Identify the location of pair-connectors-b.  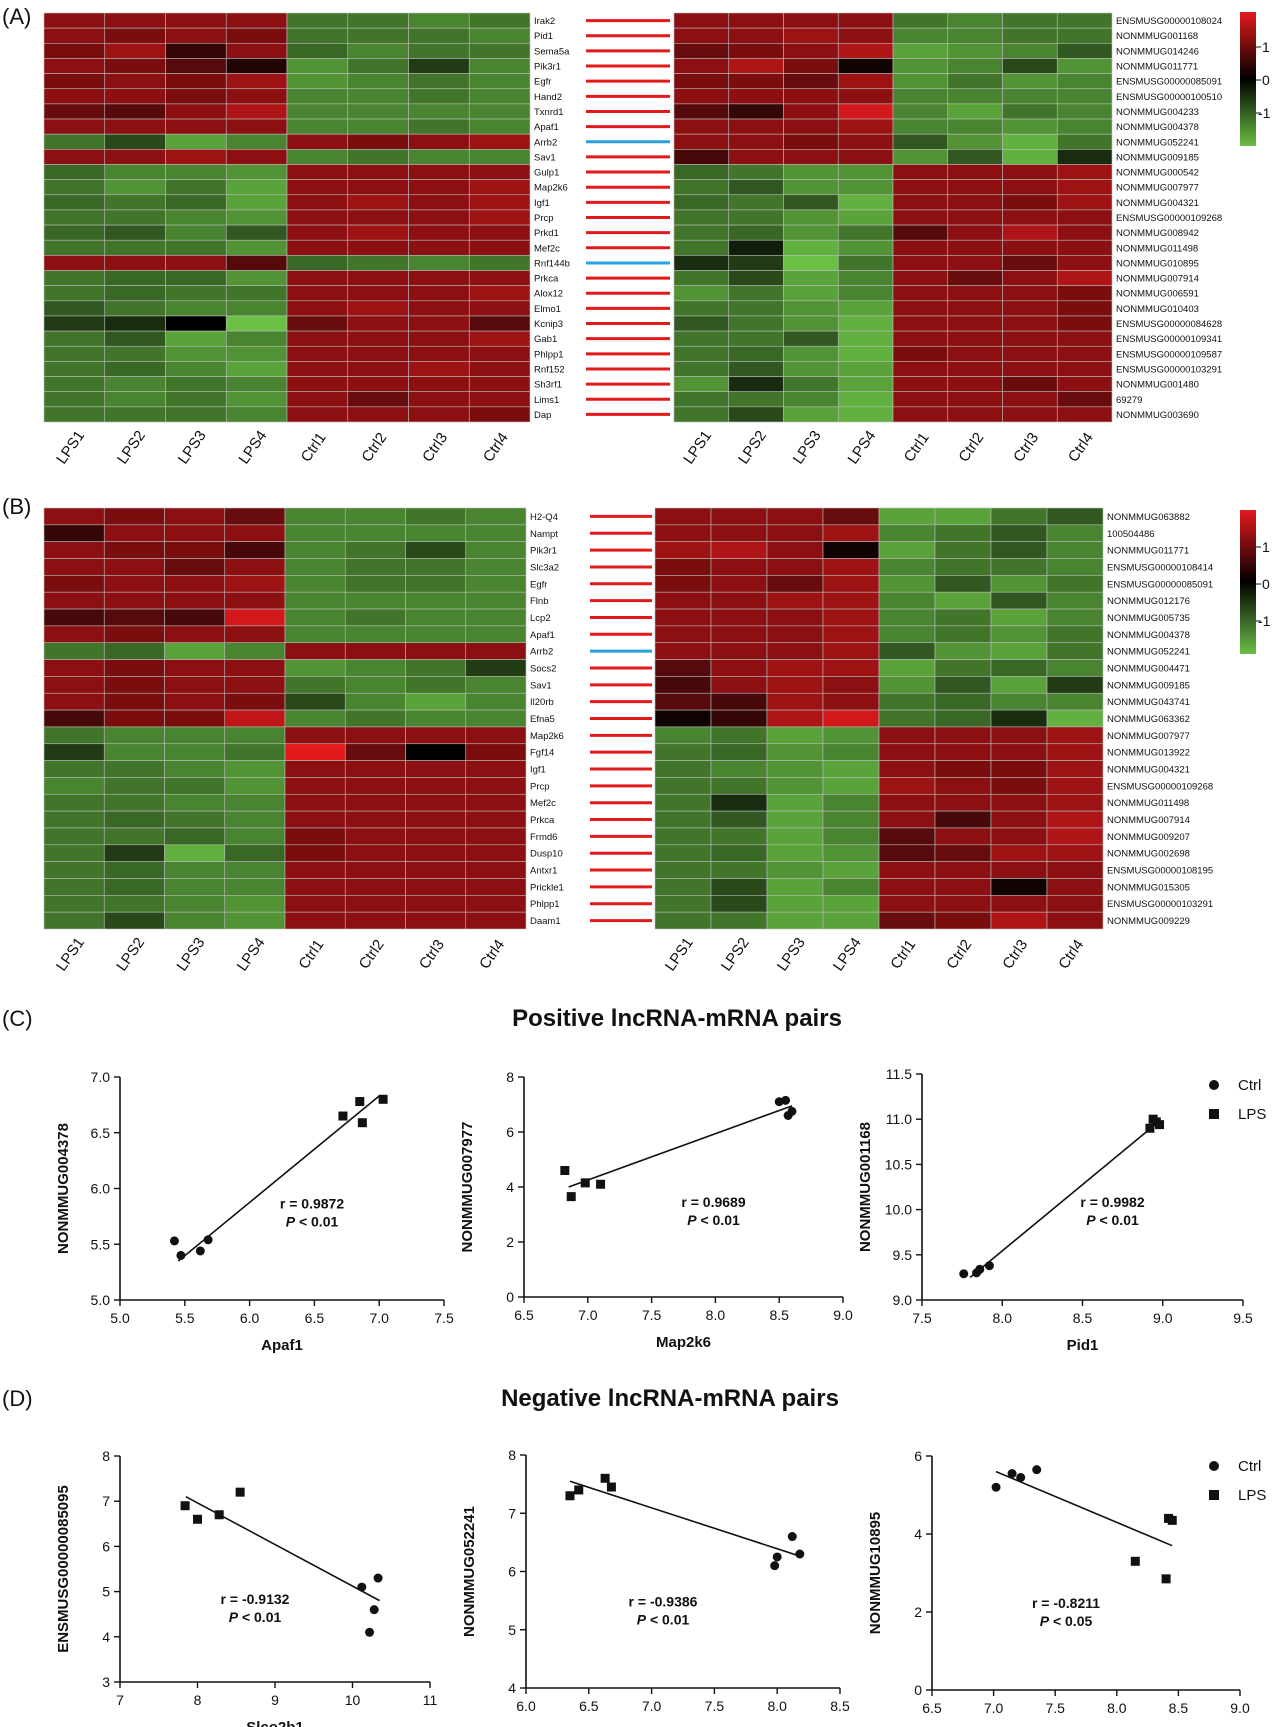
(621, 718).